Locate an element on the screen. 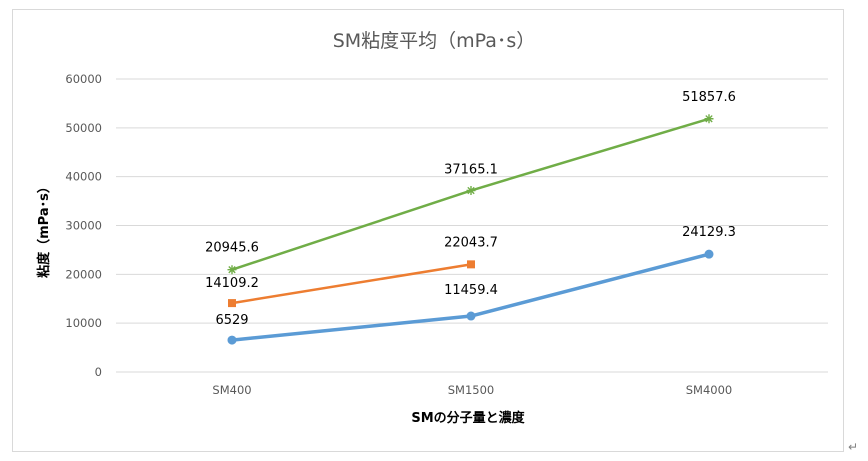 The image size is (868, 461). y-tick-label: 60000 is located at coordinates (83, 79).